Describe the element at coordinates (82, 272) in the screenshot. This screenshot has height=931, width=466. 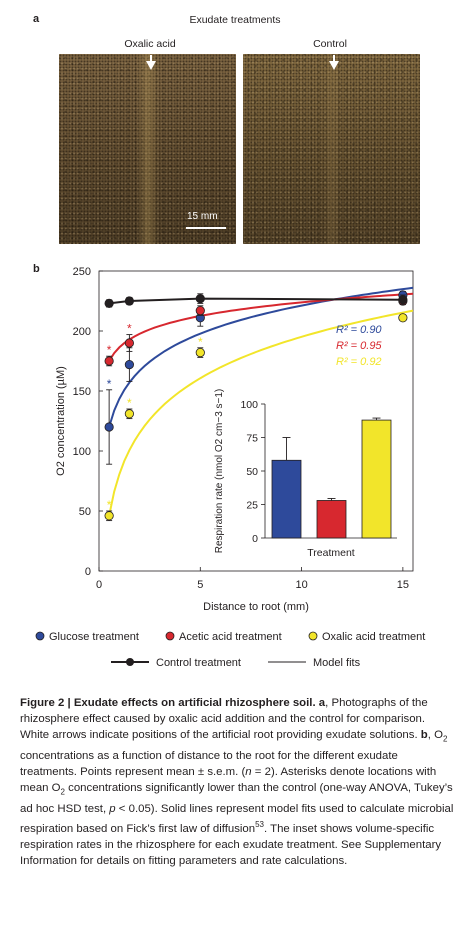
I see `y-tick-label: 250` at that location.